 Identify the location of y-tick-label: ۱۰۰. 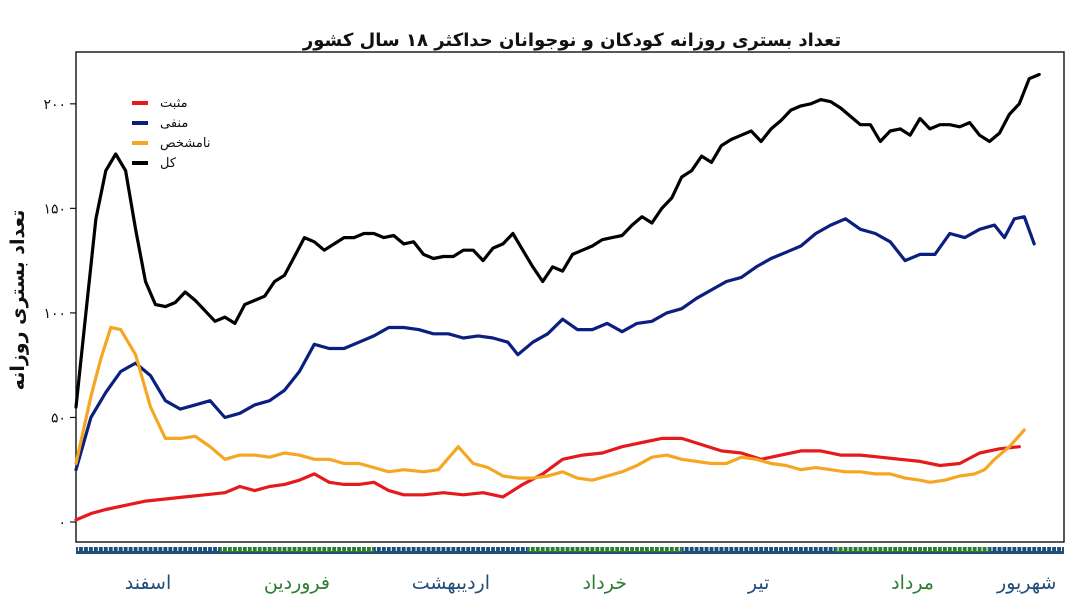
(54, 314).